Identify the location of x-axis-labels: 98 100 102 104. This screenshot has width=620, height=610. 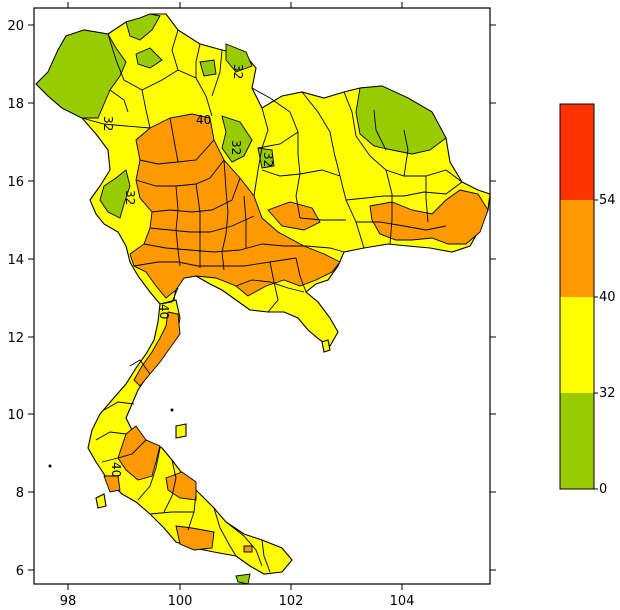
(237, 601).